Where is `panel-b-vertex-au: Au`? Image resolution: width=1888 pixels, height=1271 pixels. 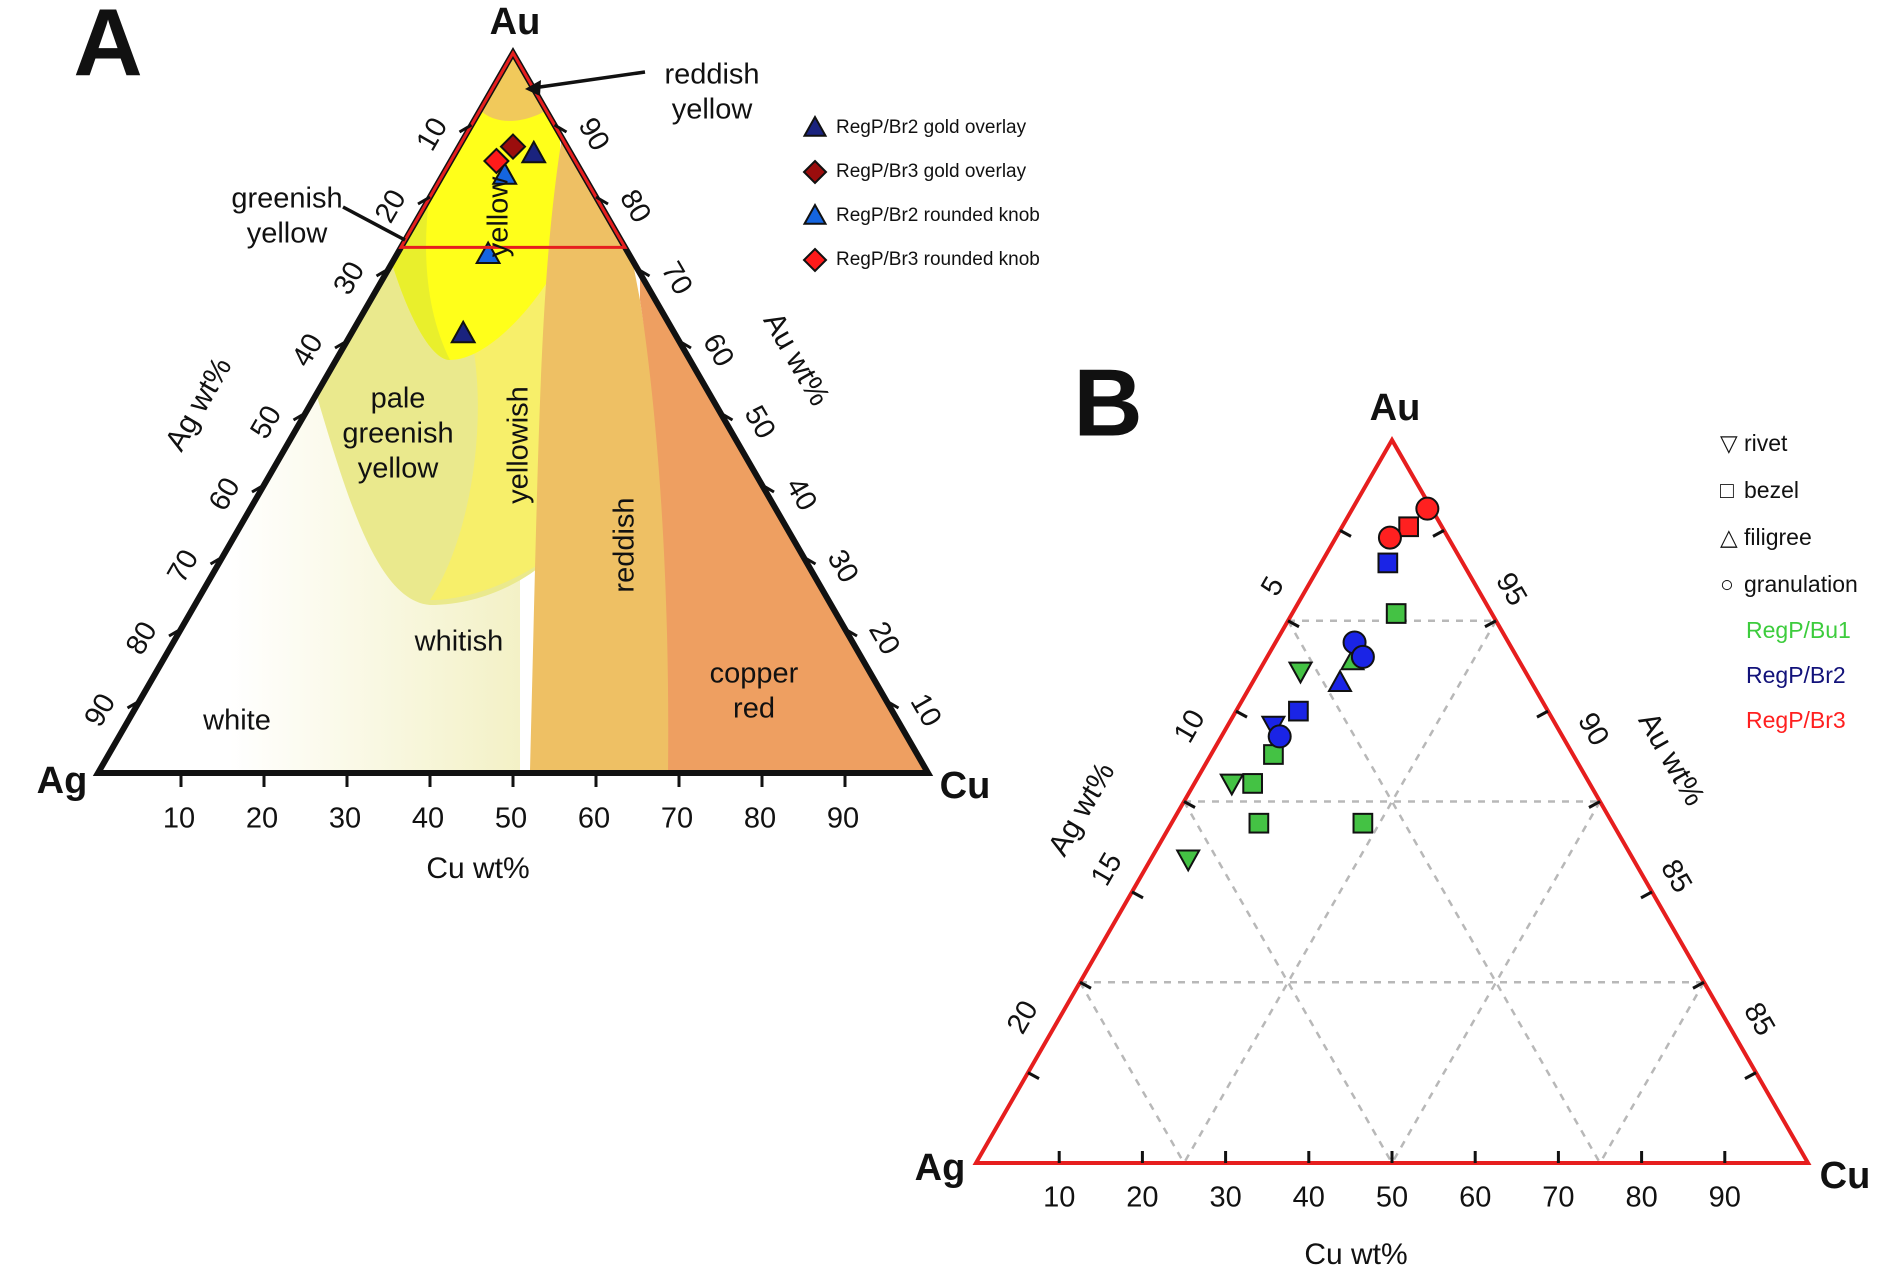 panel-b-vertex-au: Au is located at coordinates (1395, 408).